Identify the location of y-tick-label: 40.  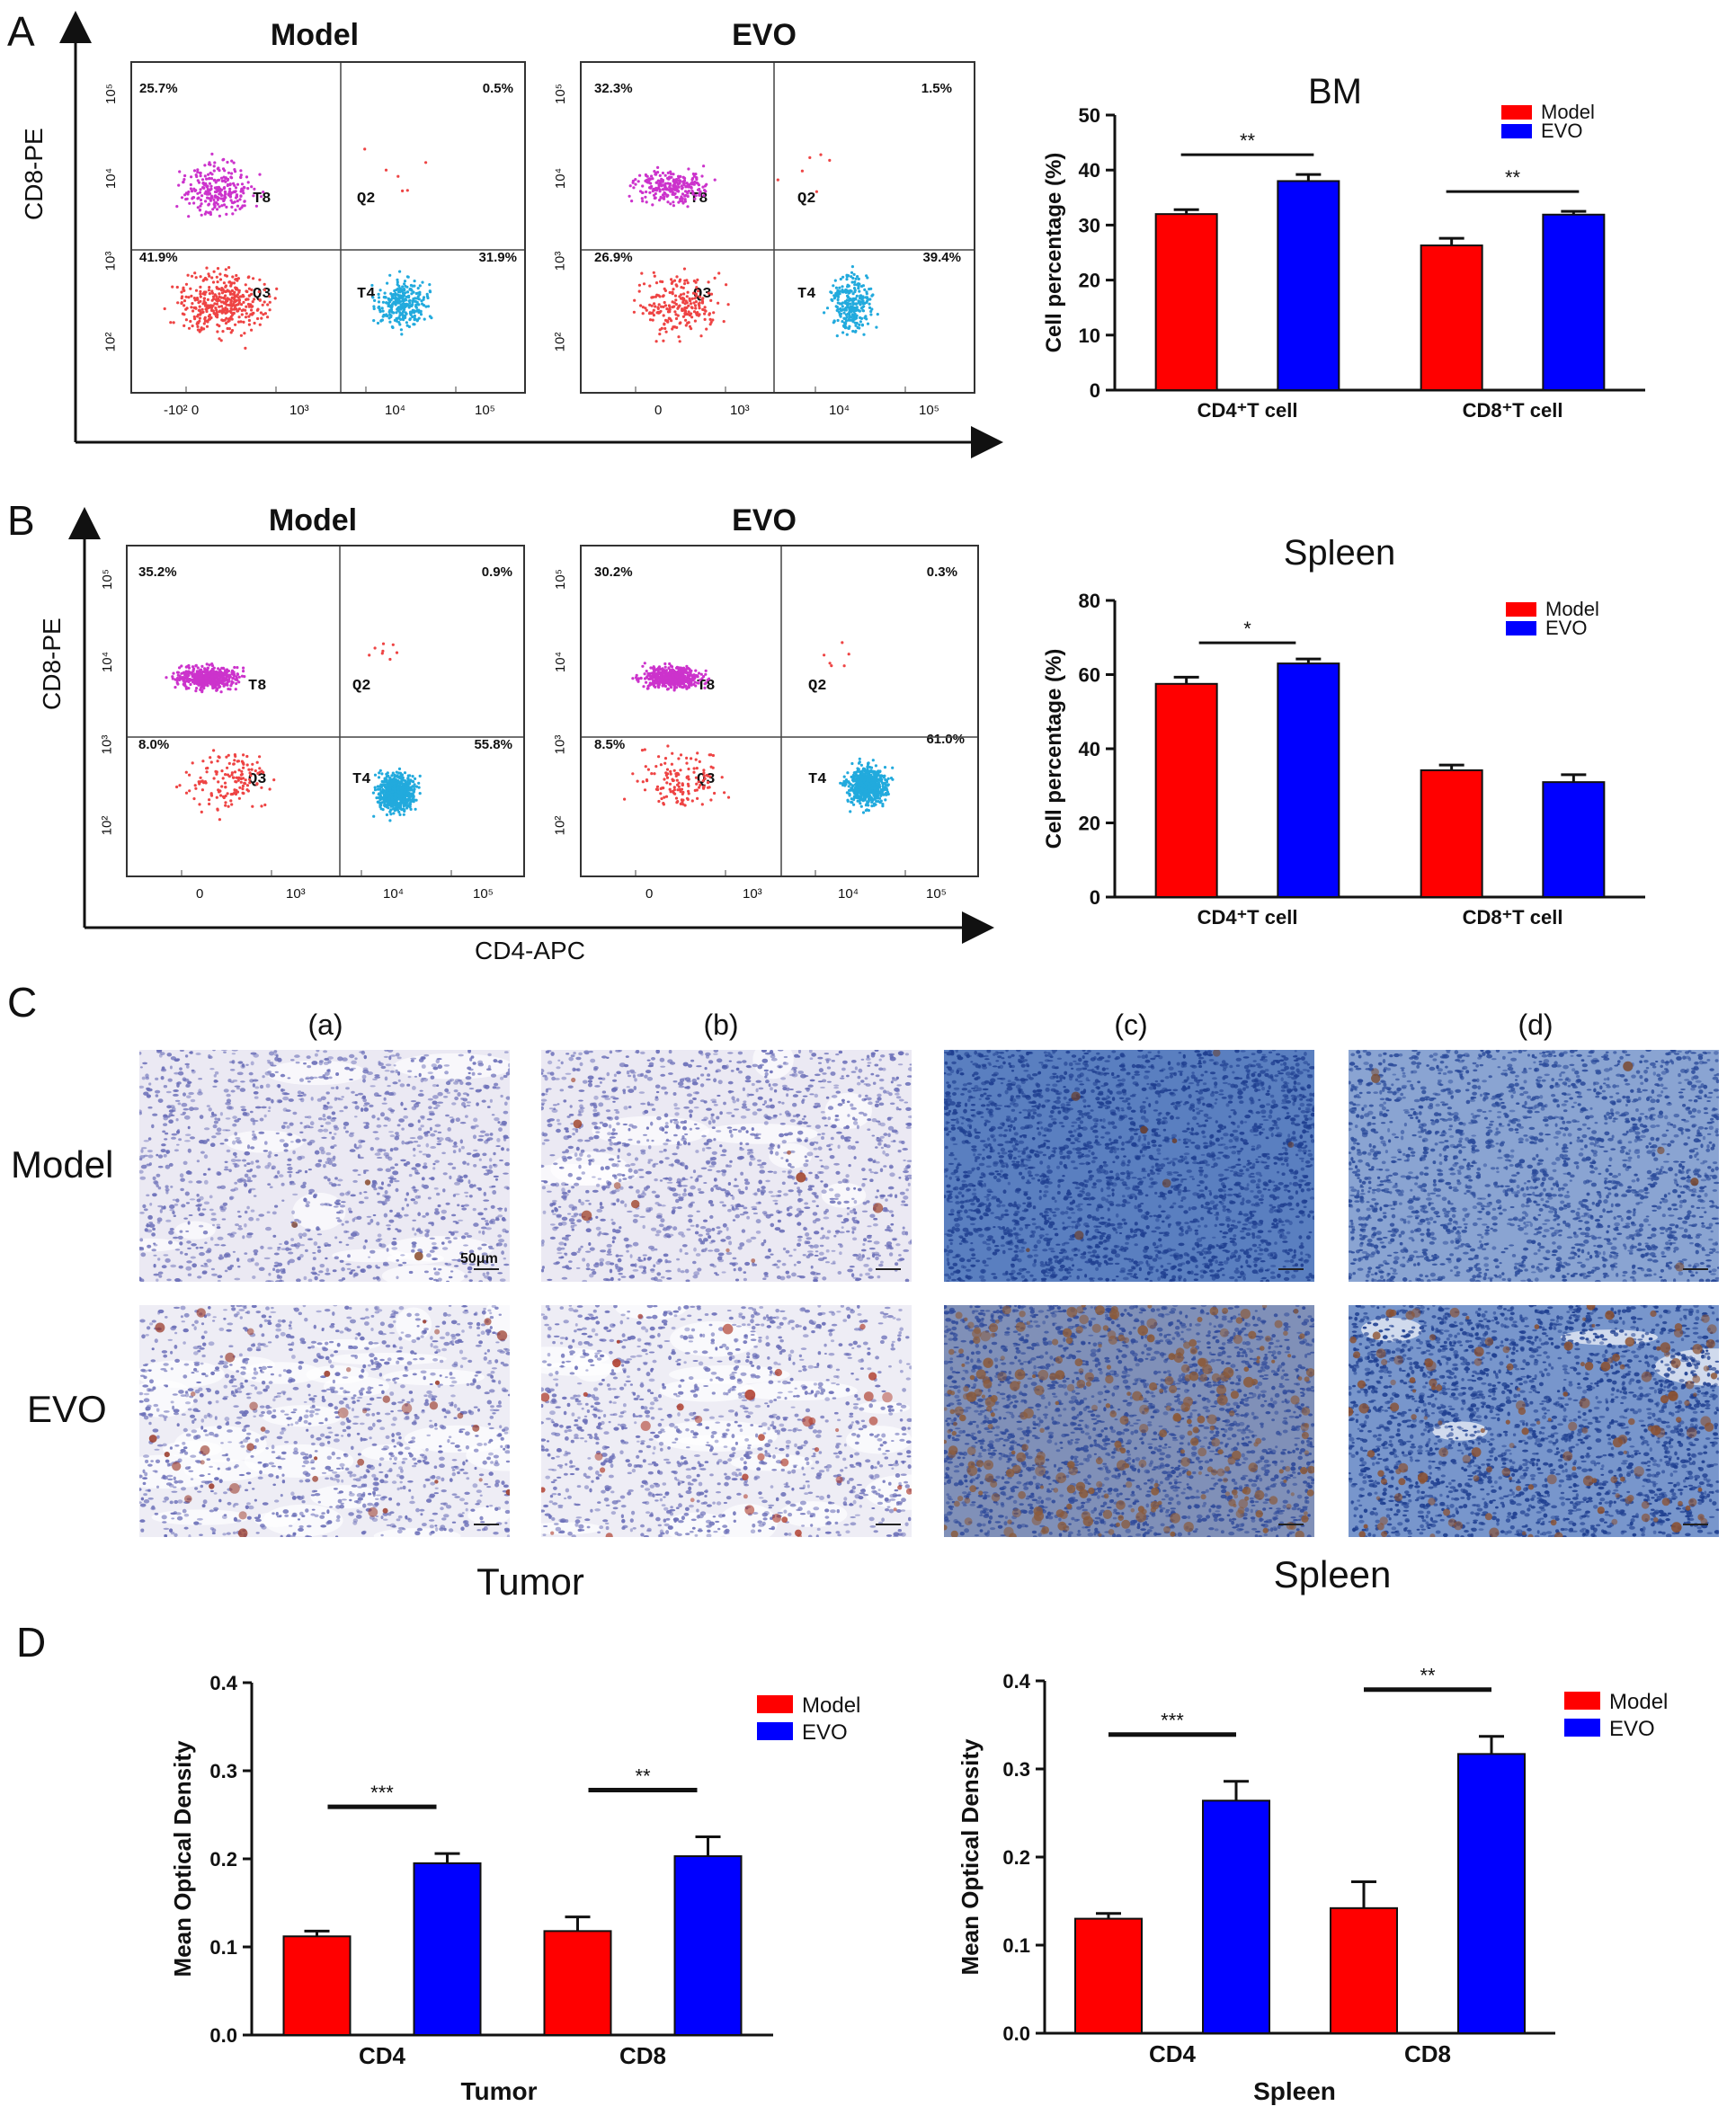
(1089, 749).